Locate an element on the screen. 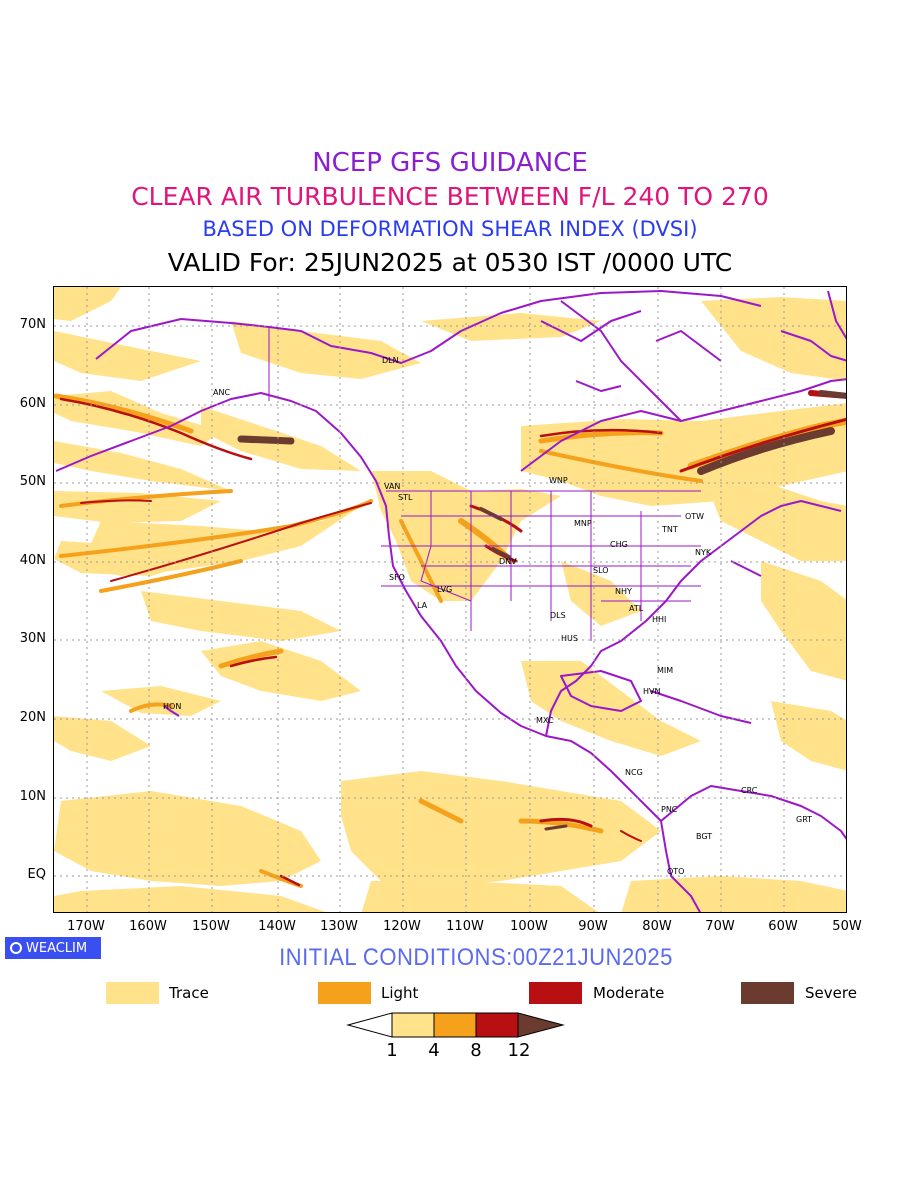  weaclim-badge: WEACLIM is located at coordinates (53, 948).